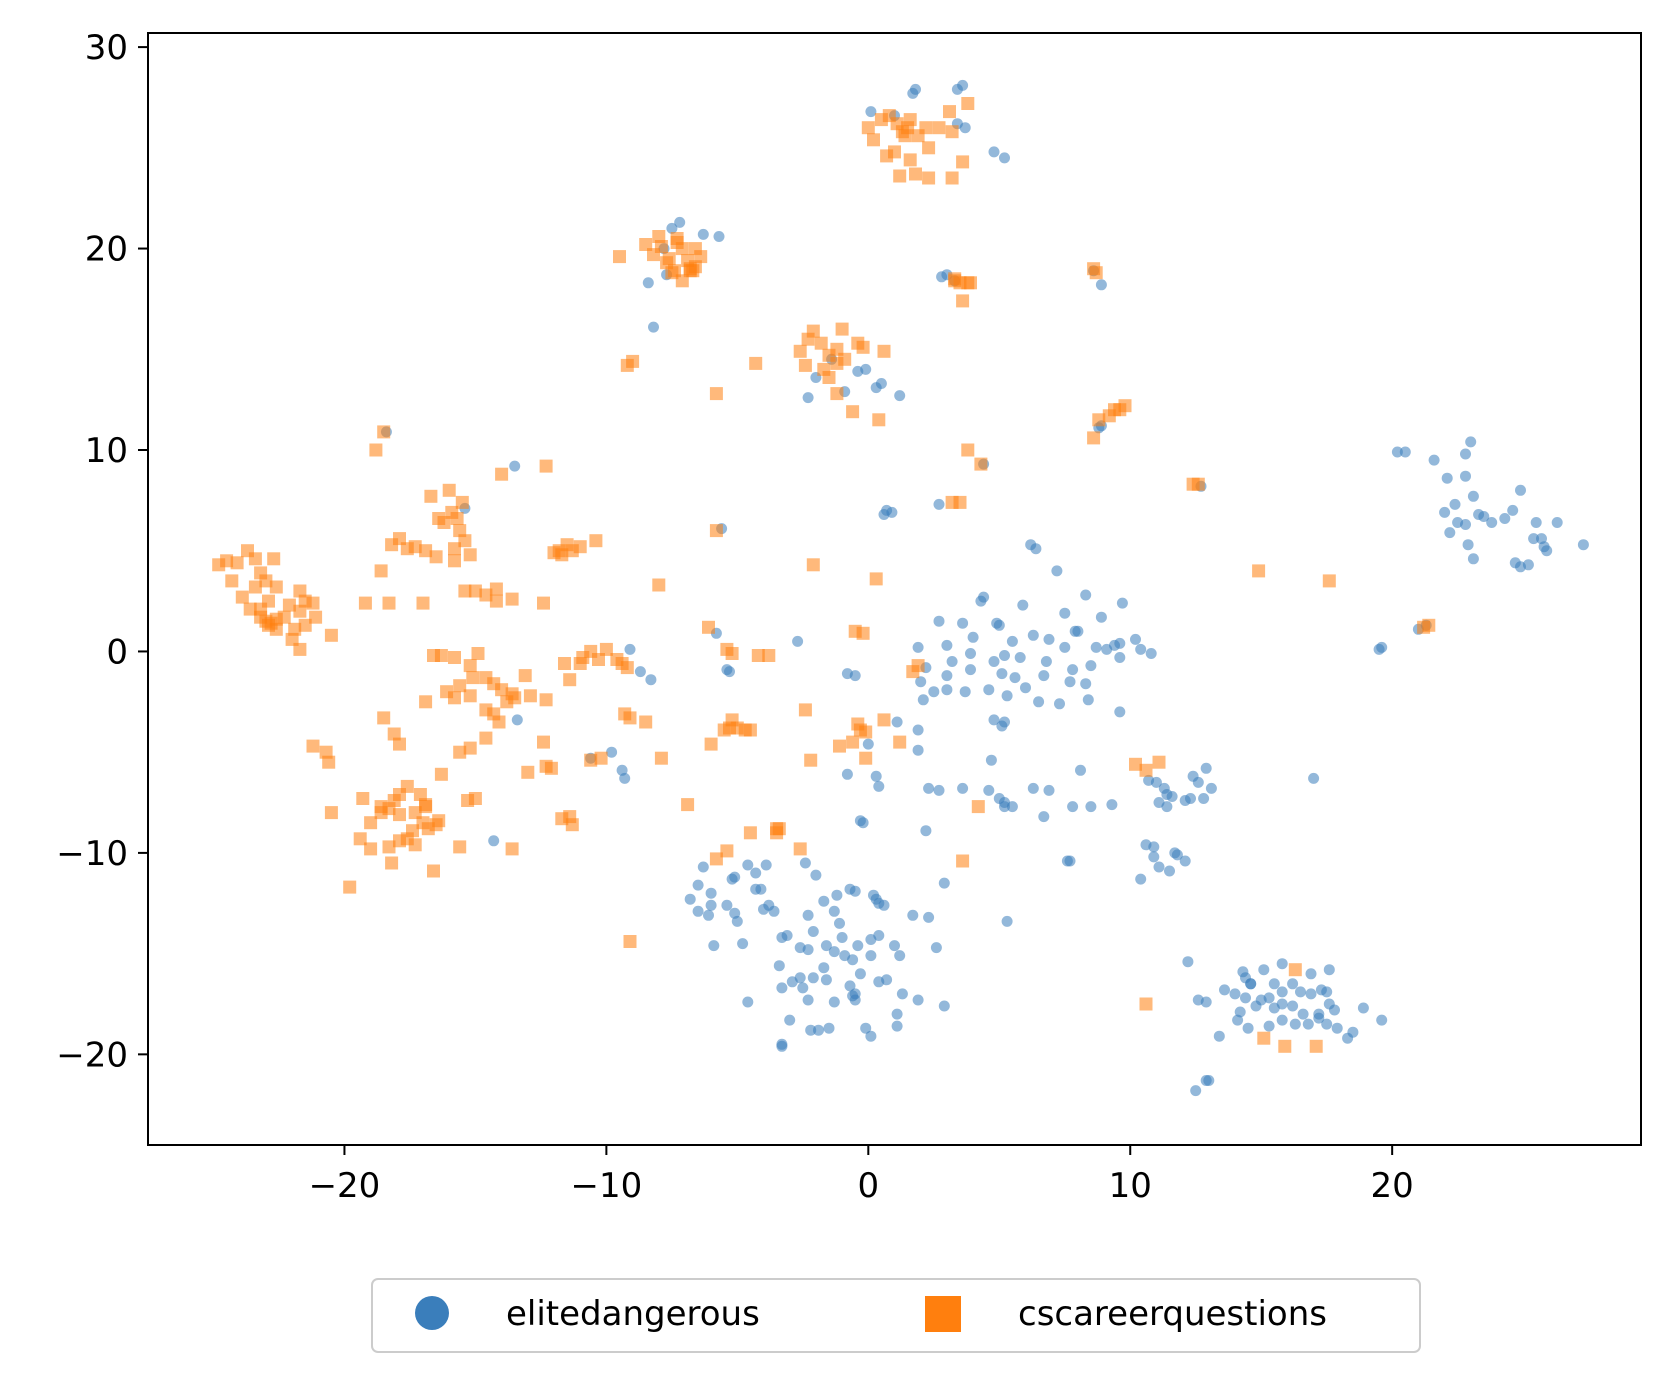 The image size is (1665, 1376). Describe the element at coordinates (868, 1186) in the screenshot. I see `x-tick-label-2: 0` at that location.